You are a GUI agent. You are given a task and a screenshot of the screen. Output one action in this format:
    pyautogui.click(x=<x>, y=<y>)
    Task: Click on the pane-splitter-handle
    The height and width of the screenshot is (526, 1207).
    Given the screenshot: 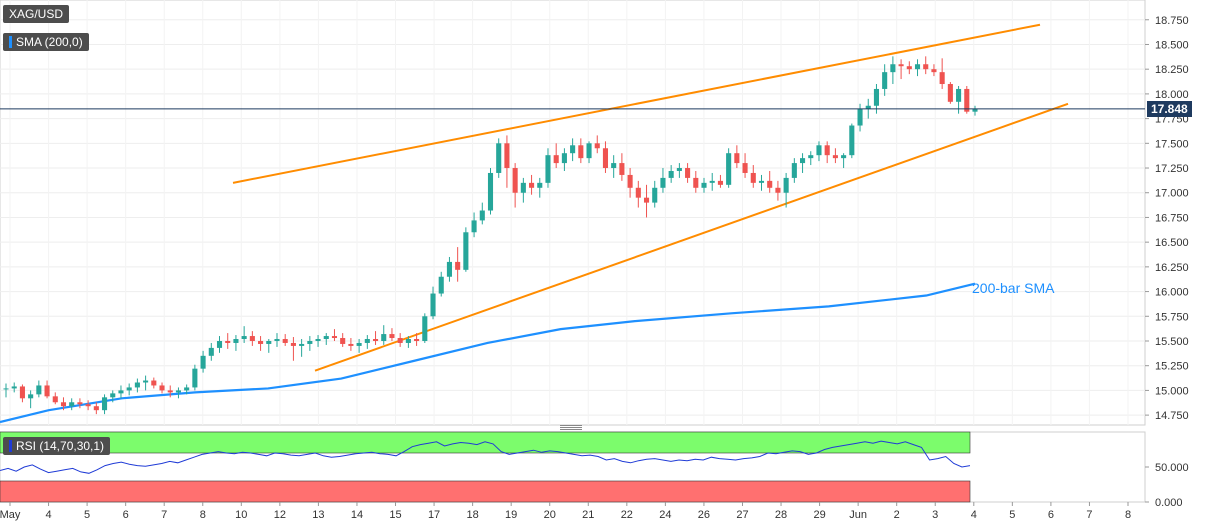 What is the action you would take?
    pyautogui.click(x=571, y=428)
    